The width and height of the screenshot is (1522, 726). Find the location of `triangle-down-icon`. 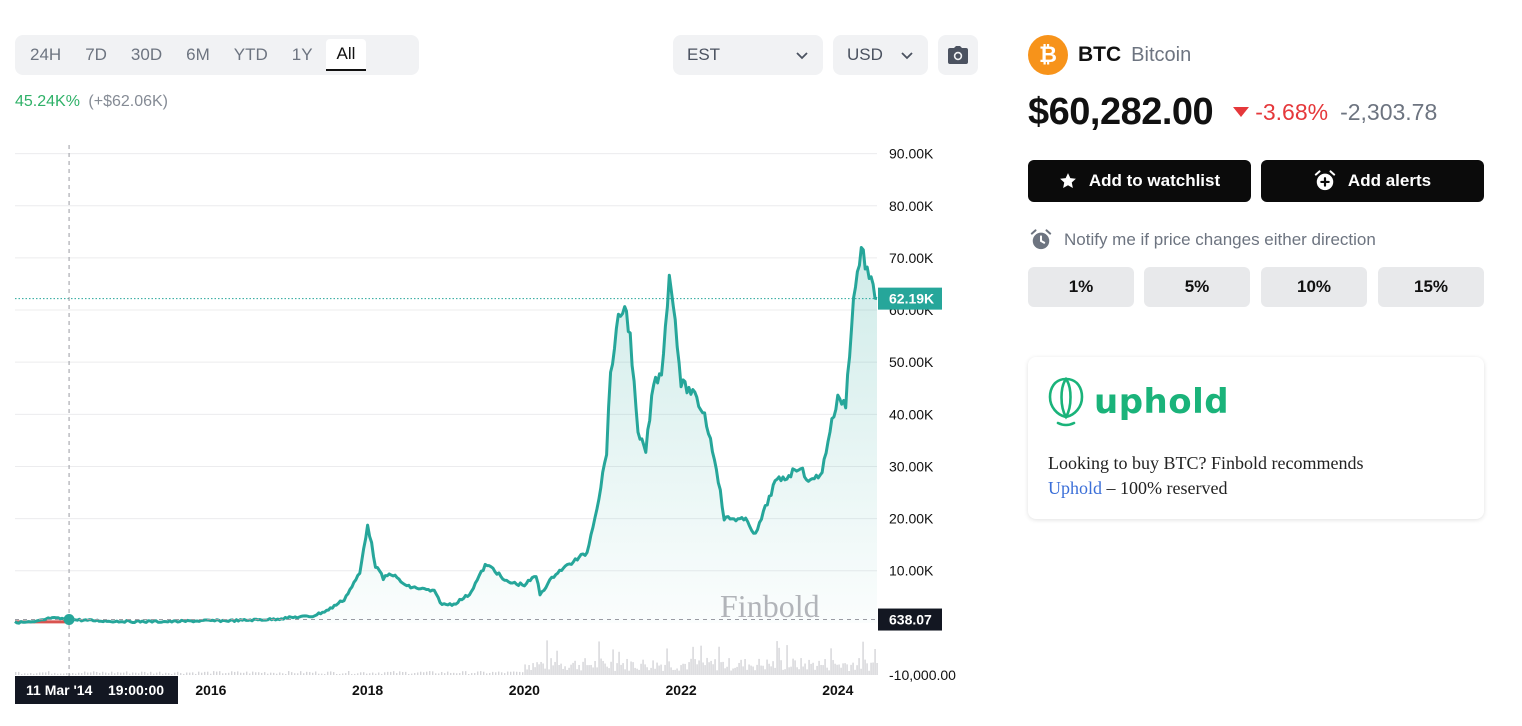

triangle-down-icon is located at coordinates (1241, 112).